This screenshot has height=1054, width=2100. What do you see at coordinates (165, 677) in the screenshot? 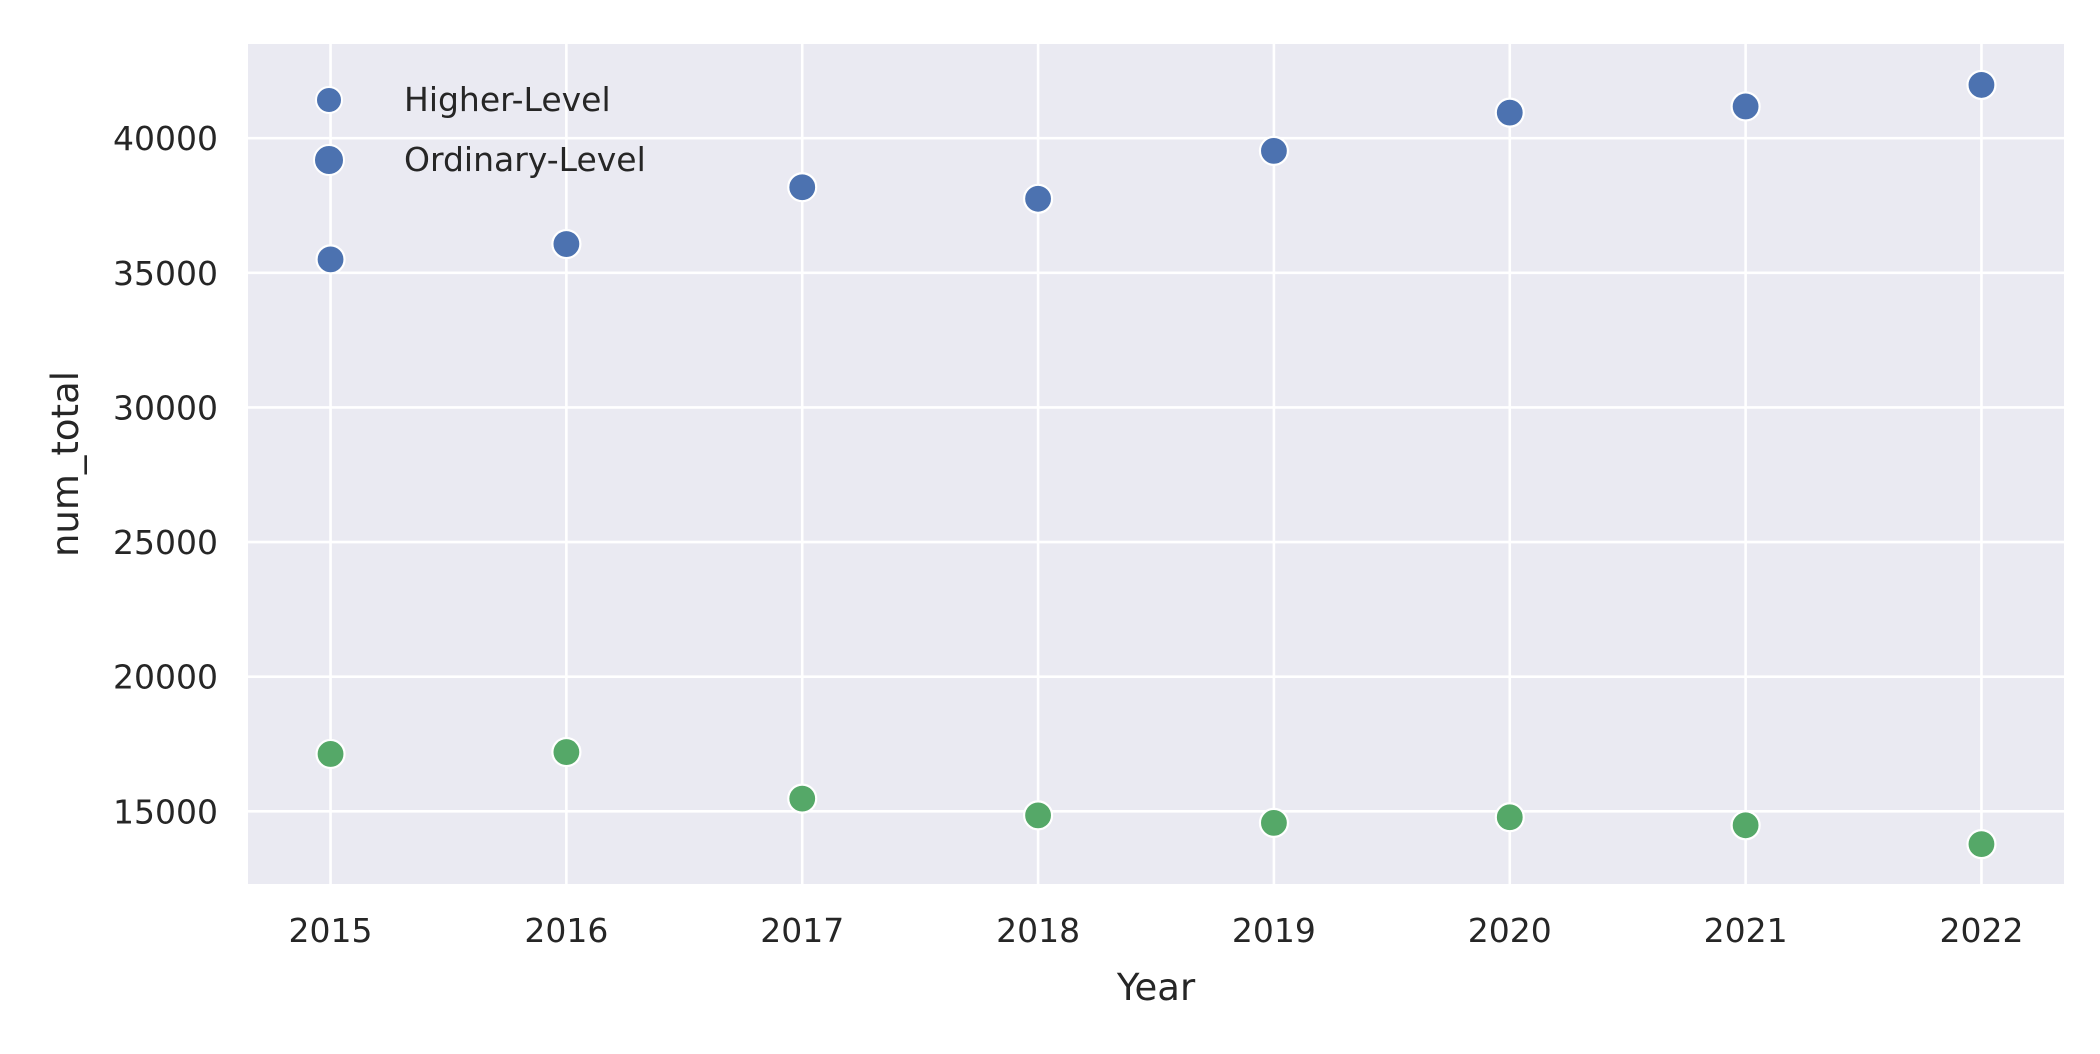
I see `y-tick-label: 20000` at bounding box center [165, 677].